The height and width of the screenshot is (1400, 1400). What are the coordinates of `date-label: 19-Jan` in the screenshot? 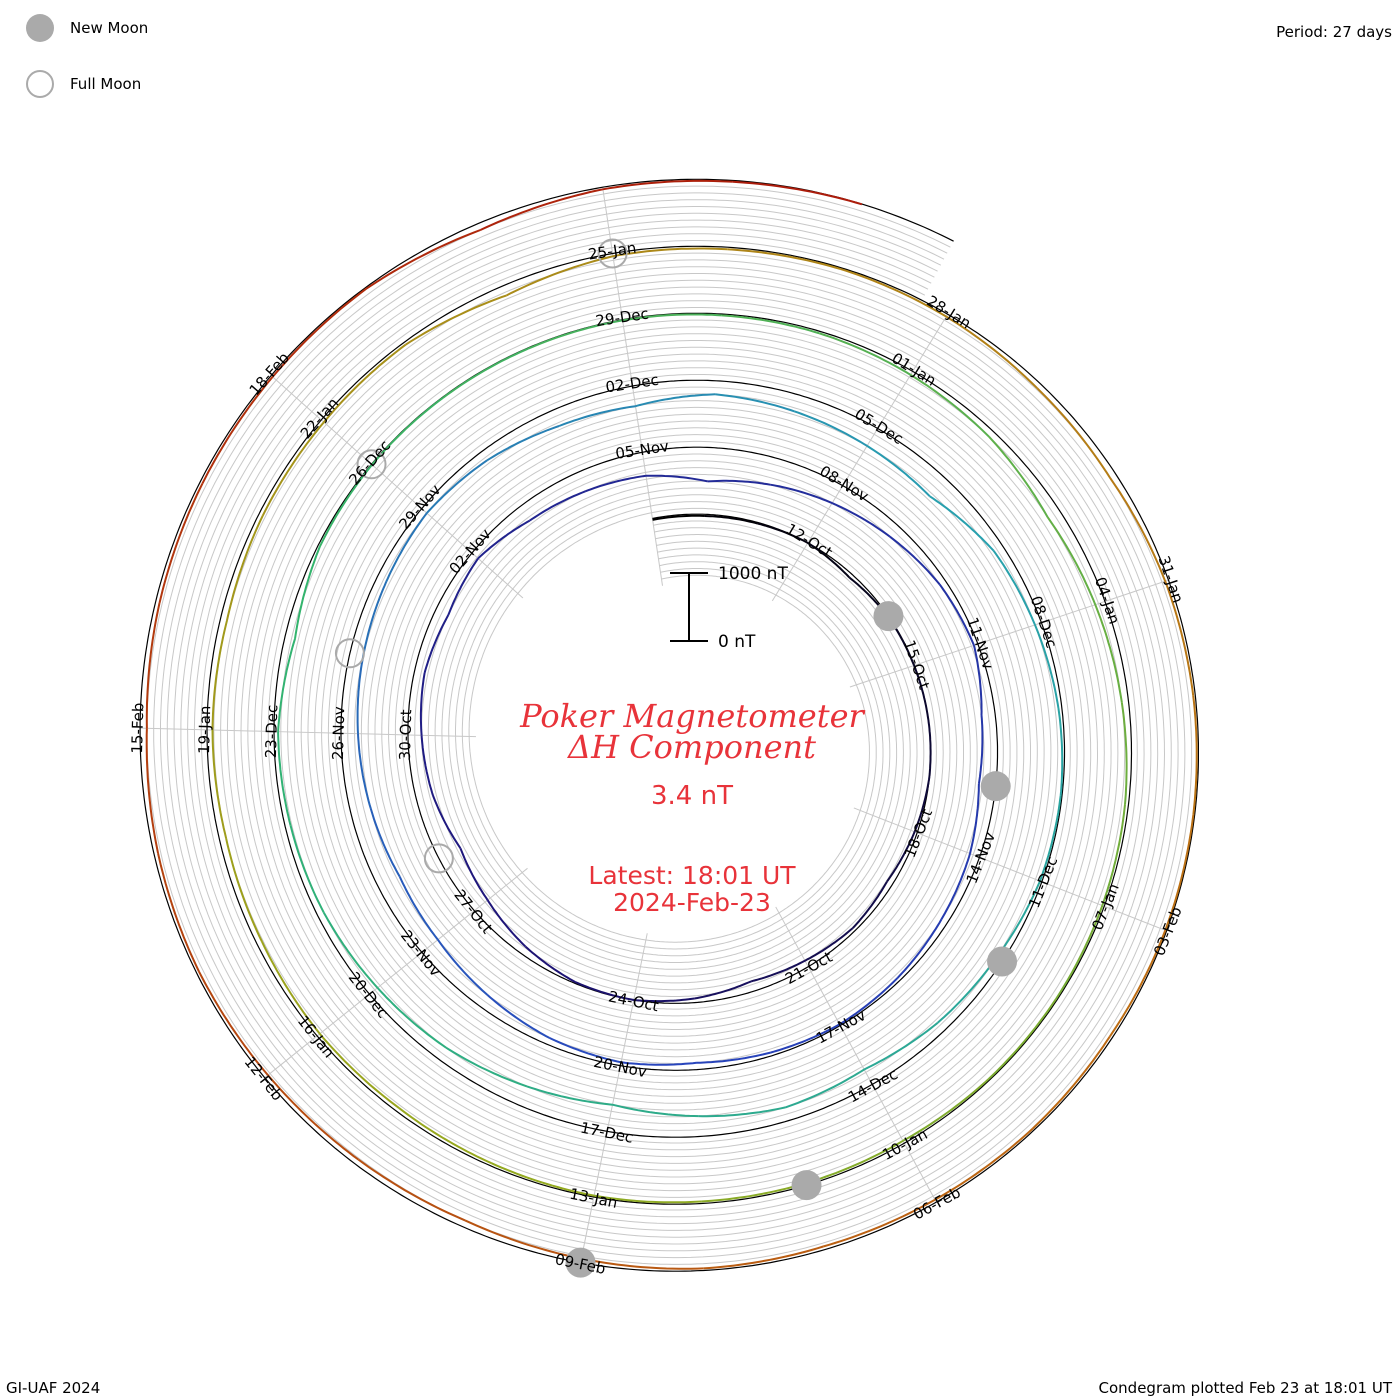 It's located at (204, 729).